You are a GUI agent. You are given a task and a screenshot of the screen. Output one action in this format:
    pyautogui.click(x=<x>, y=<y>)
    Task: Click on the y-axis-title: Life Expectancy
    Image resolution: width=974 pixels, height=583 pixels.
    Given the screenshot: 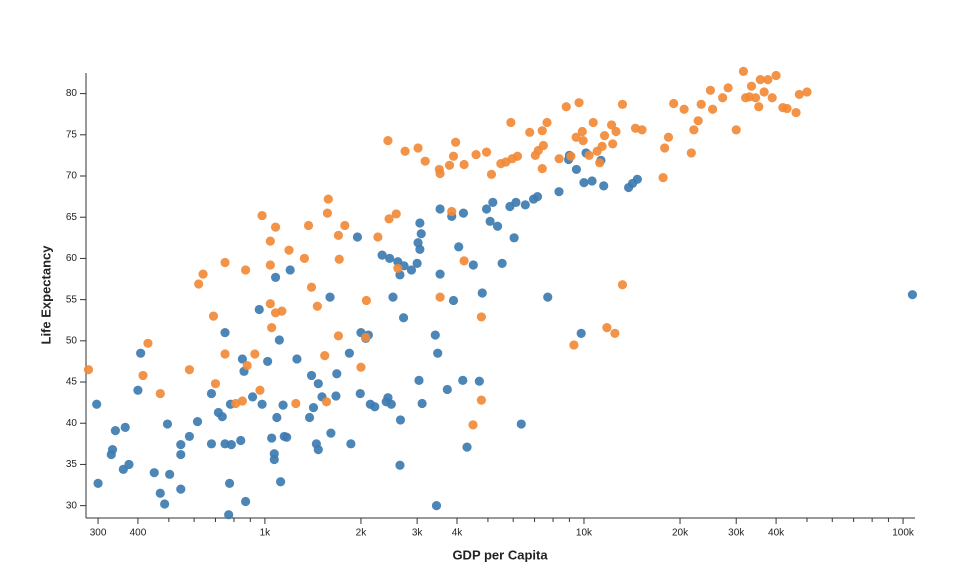 What is the action you would take?
    pyautogui.click(x=45, y=295)
    